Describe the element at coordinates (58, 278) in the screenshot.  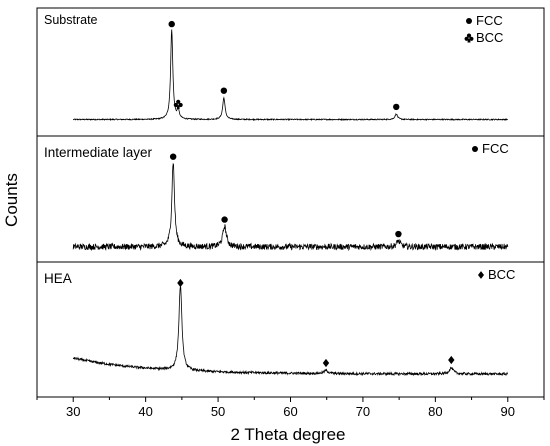
I see `panel-label: HEA` at that location.